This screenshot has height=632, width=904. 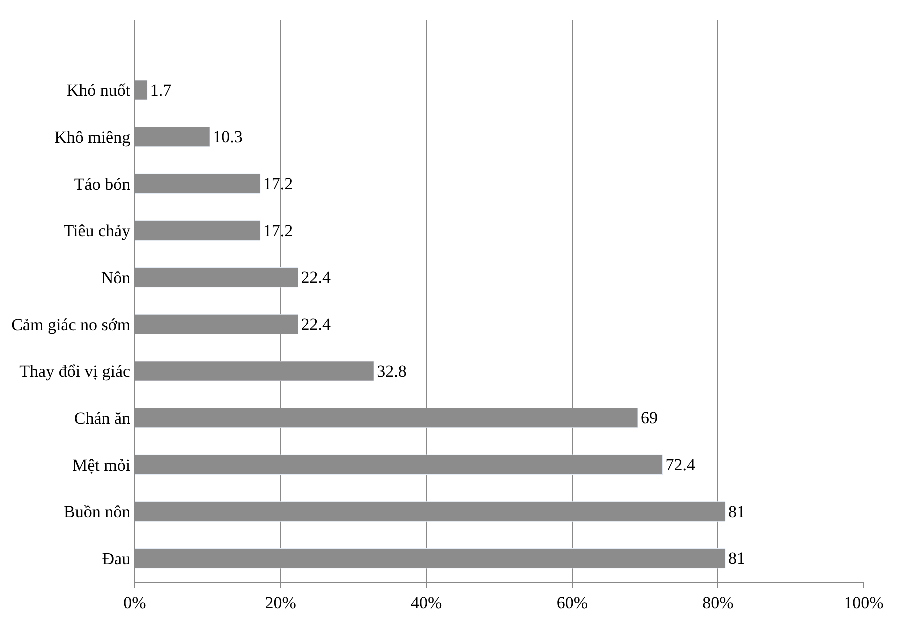 I want to click on y-tick-label: Buồn nôn, so click(x=98, y=512).